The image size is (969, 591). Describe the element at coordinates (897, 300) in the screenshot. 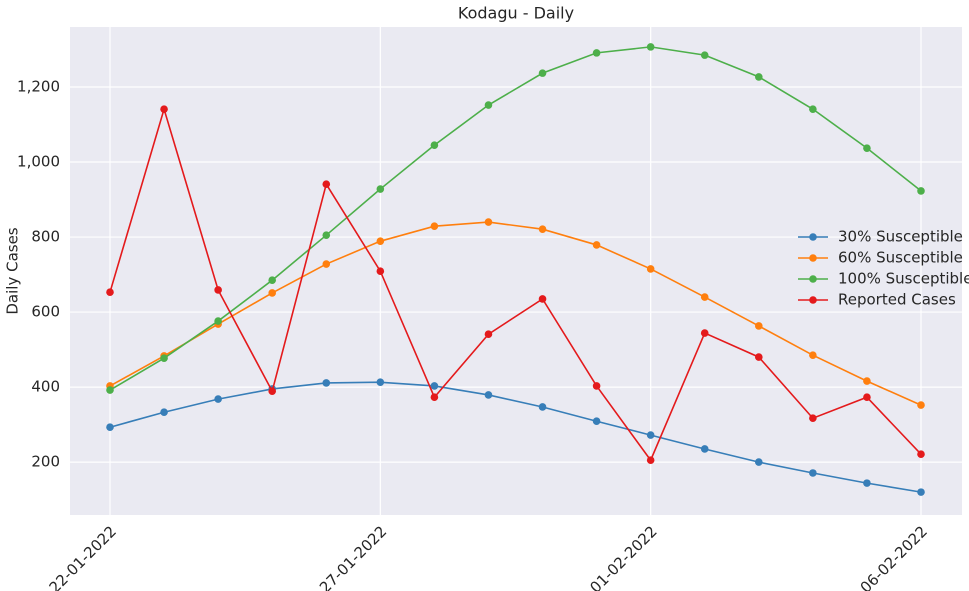

I see `legend-label: Reported Cases` at that location.